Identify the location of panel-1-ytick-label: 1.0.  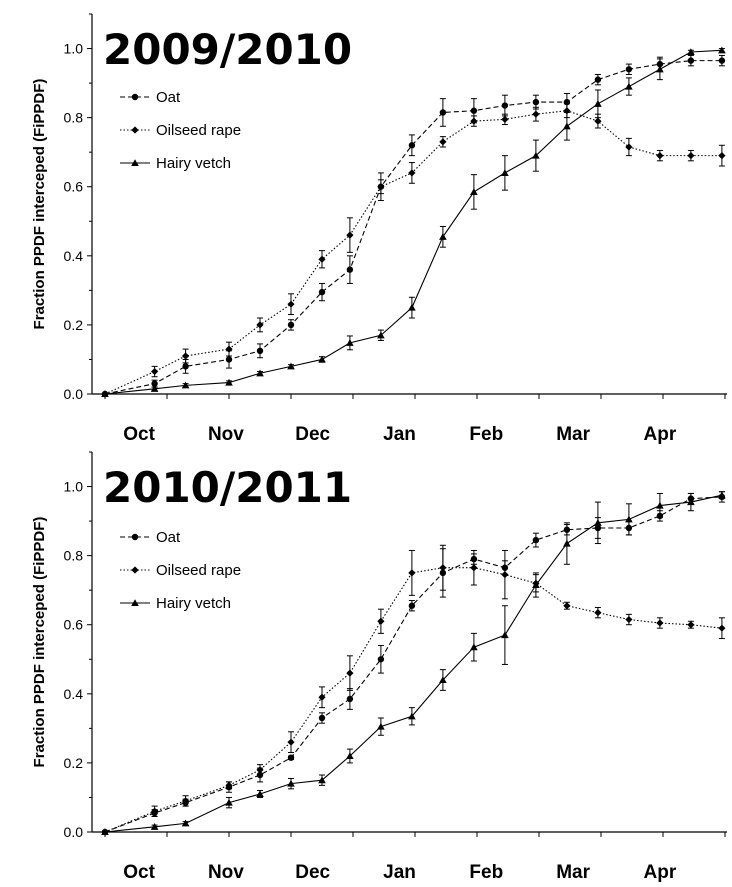
(74, 49).